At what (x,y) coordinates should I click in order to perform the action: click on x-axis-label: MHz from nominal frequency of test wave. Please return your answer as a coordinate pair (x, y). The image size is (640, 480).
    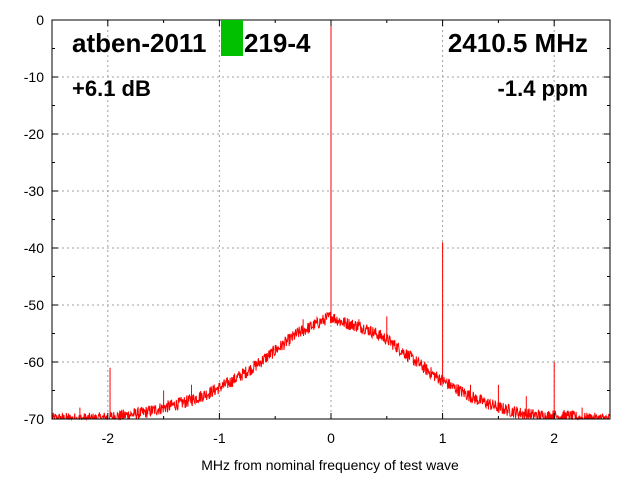
    Looking at the image, I should click on (330, 465).